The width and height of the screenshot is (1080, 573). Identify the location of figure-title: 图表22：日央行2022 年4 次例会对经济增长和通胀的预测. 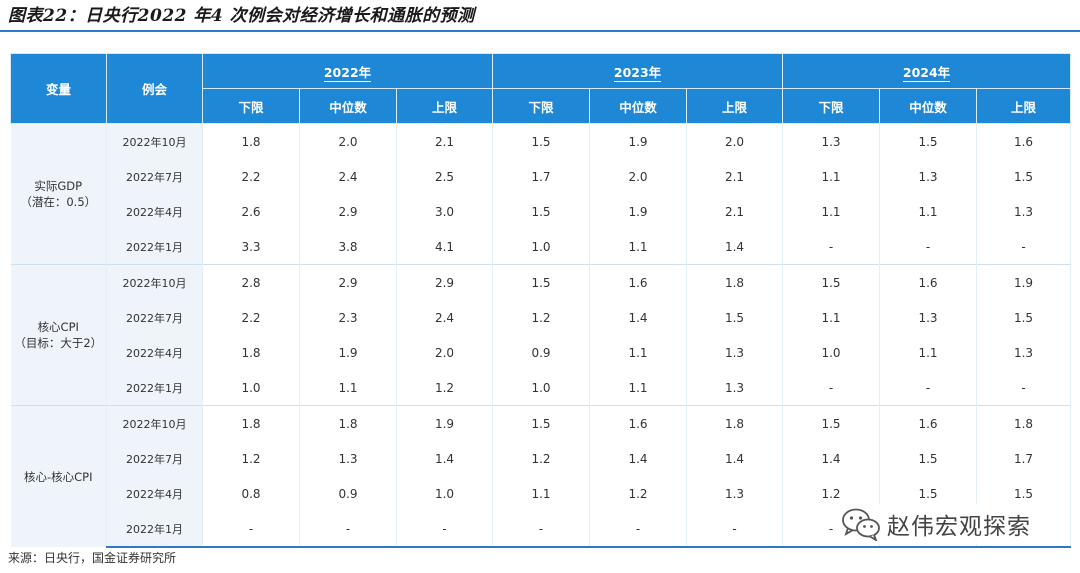
(241, 16).